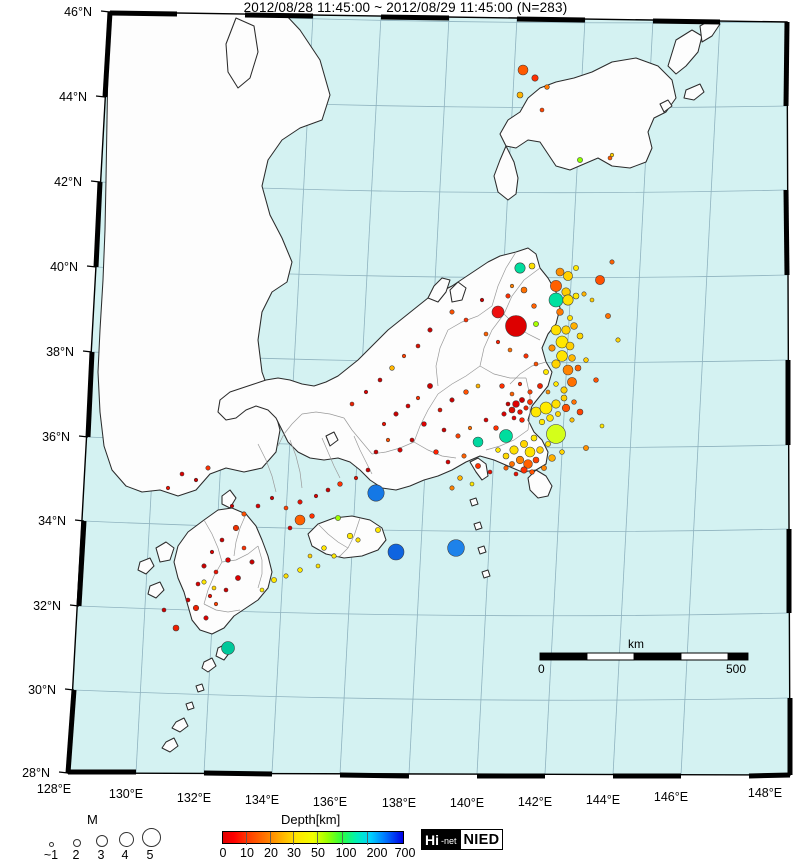 The width and height of the screenshot is (811, 862). Describe the element at coordinates (56, 437) in the screenshot. I see `lat-tick-36: 36°N` at that location.